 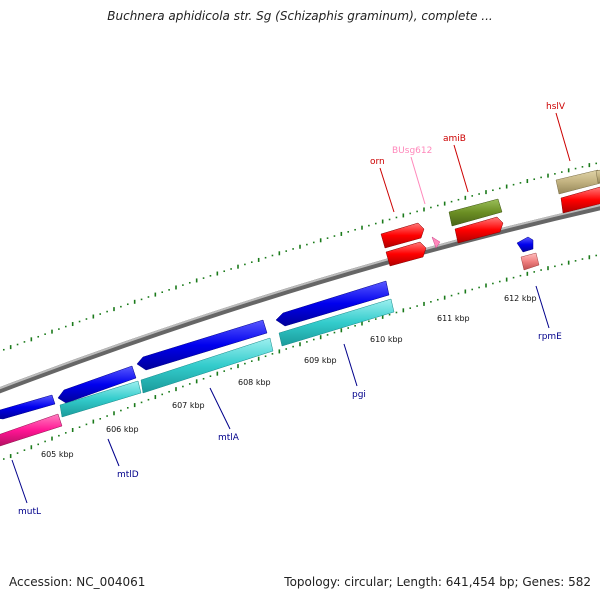 I want to click on leader-line-rpmE, so click(x=542, y=307).